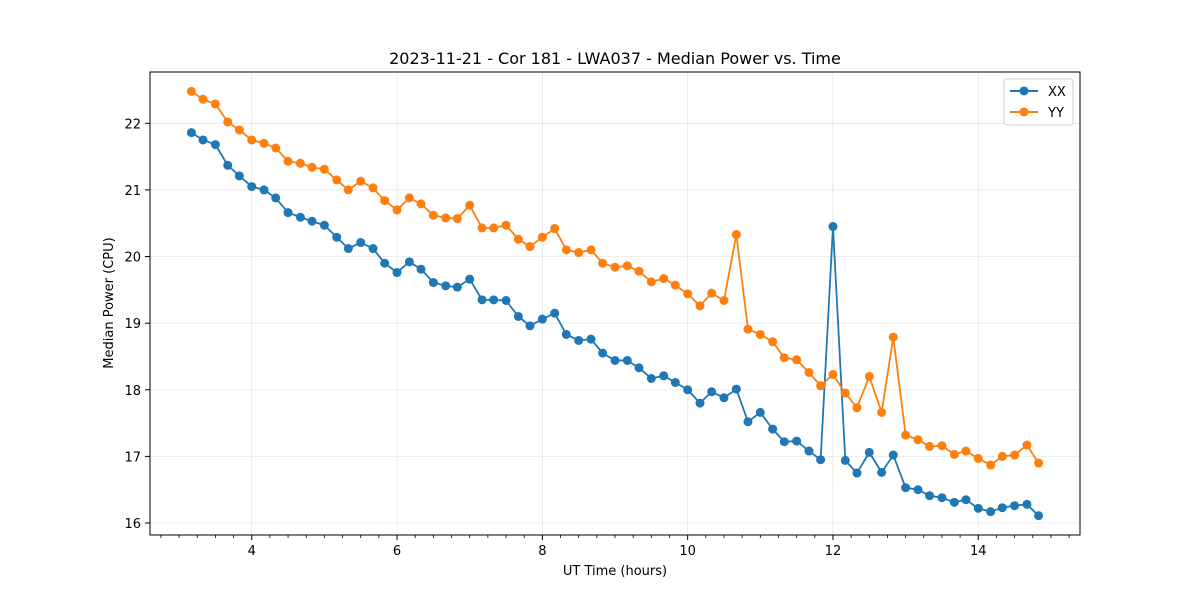 The width and height of the screenshot is (1200, 600). I want to click on y-tick-label: 17, so click(132, 457).